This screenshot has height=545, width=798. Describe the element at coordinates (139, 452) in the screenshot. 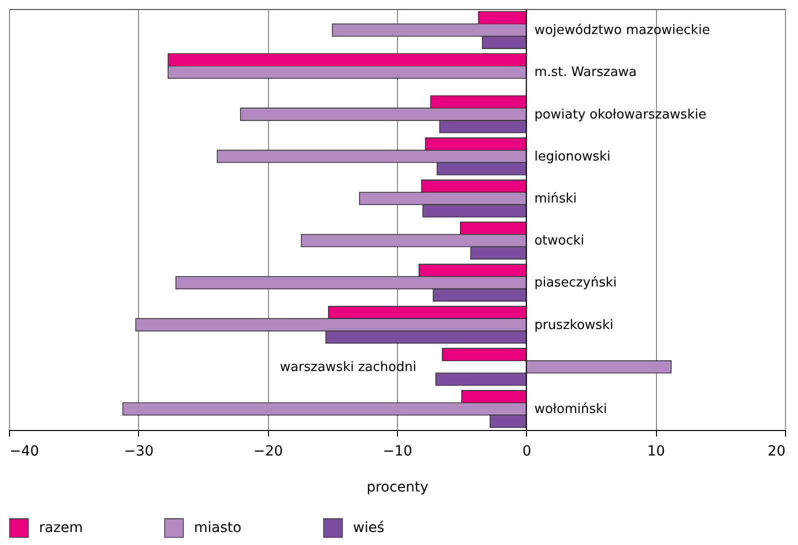

I see `x-tick-label: −30` at that location.